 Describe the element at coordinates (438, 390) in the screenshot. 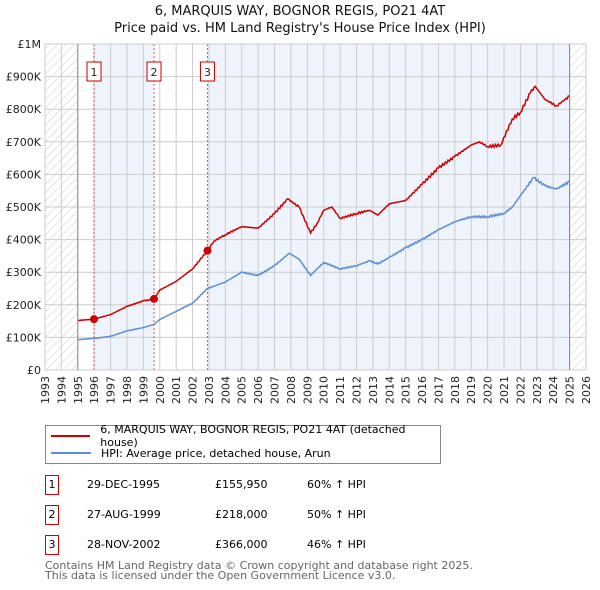

I see `x-tick-label: 2017` at that location.